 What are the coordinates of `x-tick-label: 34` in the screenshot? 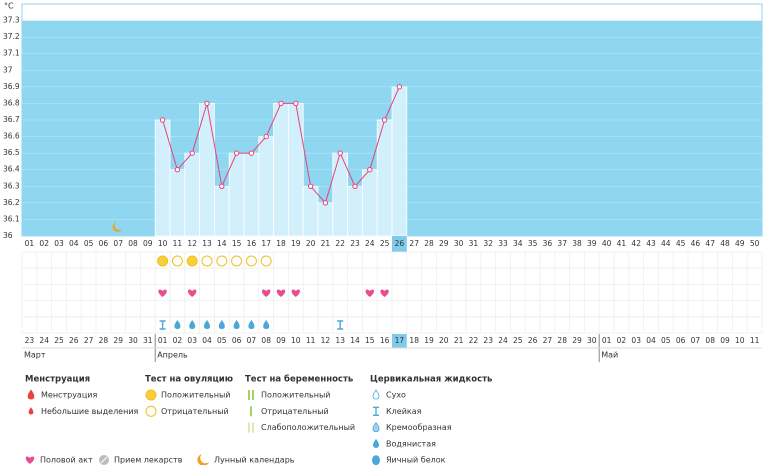 It's located at (518, 243).